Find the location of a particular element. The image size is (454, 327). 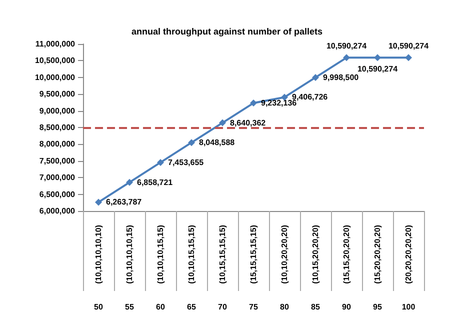

y-tick-label: 11,000,000 is located at coordinates (55, 44).